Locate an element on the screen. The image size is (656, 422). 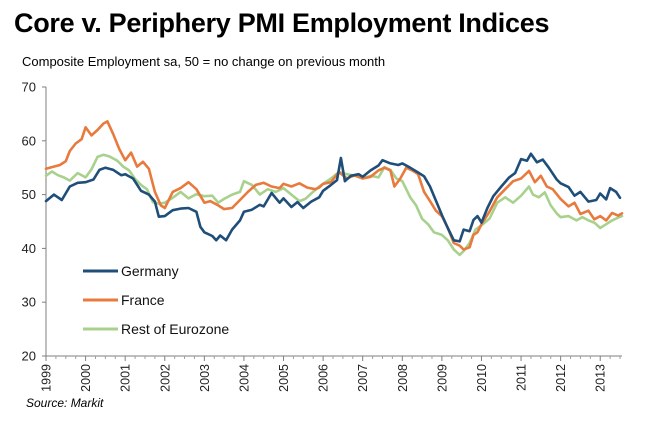
x-tick-label: 2003 is located at coordinates (205, 378).